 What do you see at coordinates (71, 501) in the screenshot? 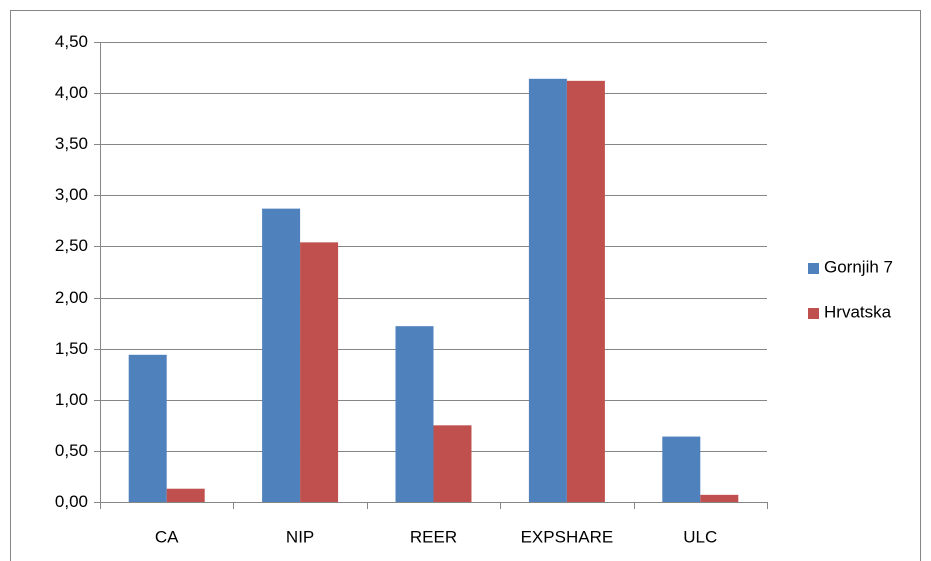
I see `y-tick-label: 0,00` at bounding box center [71, 501].